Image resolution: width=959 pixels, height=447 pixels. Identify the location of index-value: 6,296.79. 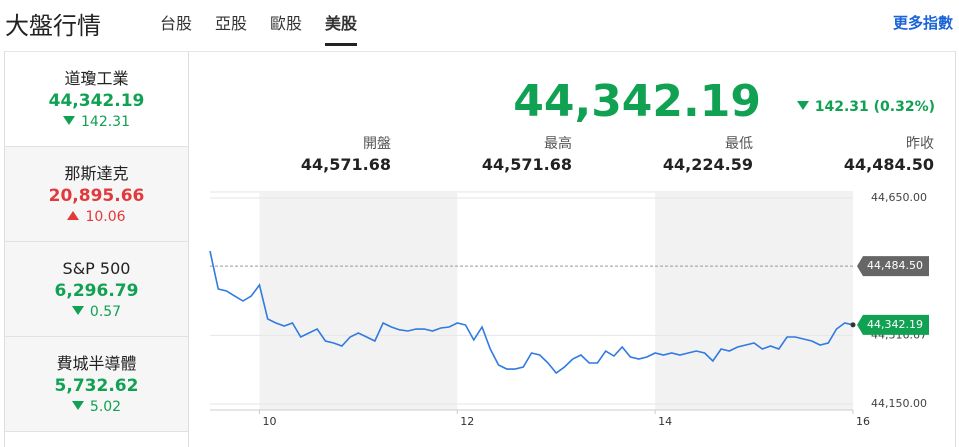
(96, 291).